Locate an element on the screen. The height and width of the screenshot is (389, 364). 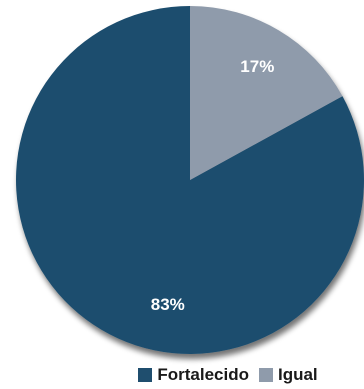
legend-swatch-fortalecido is located at coordinates (145, 375).